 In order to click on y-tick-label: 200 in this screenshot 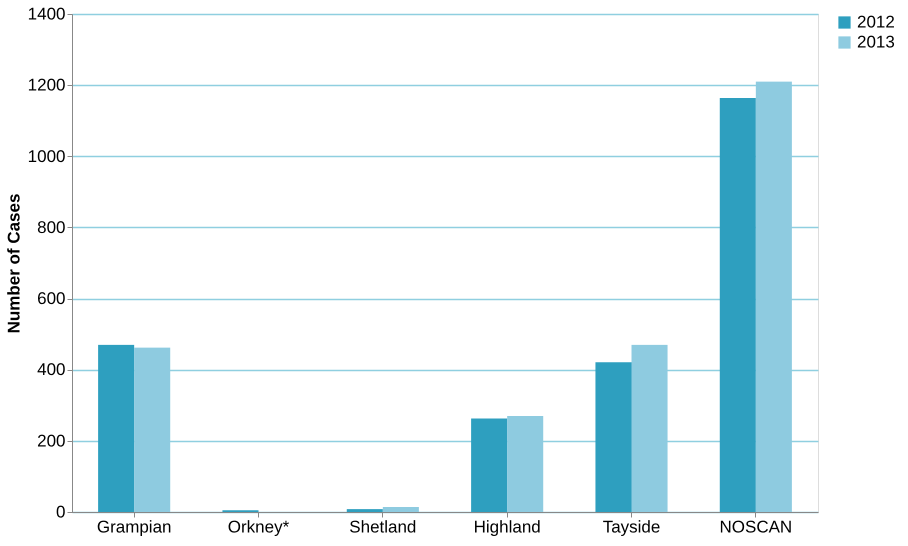, I will do `click(51, 440)`.